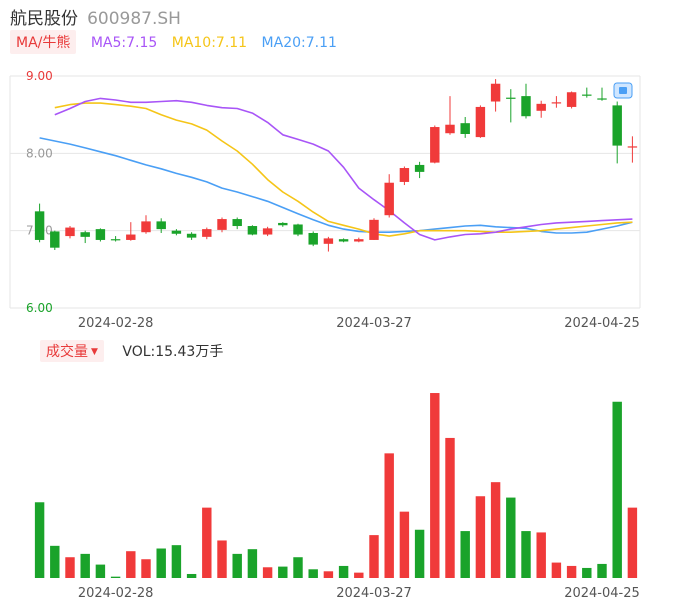  Describe the element at coordinates (94, 352) in the screenshot. I see `caret-down-icon: ▼` at that location.